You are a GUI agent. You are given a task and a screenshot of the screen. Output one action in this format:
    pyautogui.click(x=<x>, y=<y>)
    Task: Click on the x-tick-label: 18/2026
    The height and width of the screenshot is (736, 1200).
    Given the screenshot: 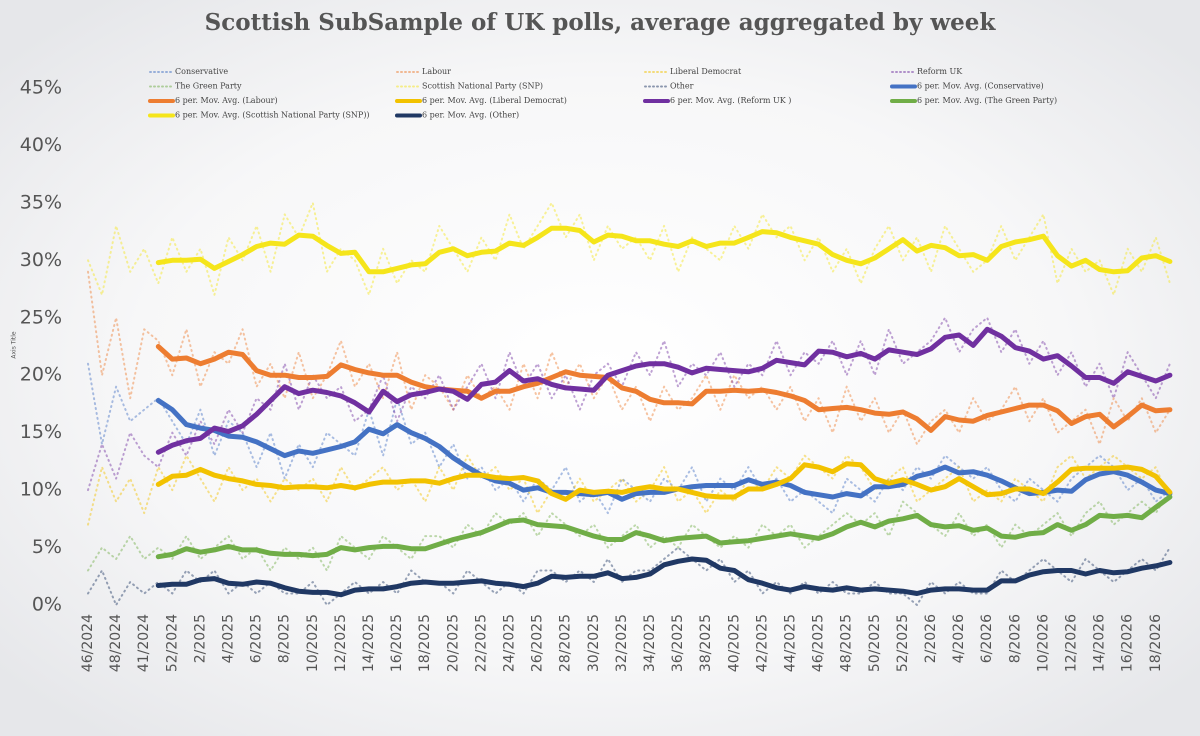 What is the action you would take?
    pyautogui.click(x=1156, y=643)
    